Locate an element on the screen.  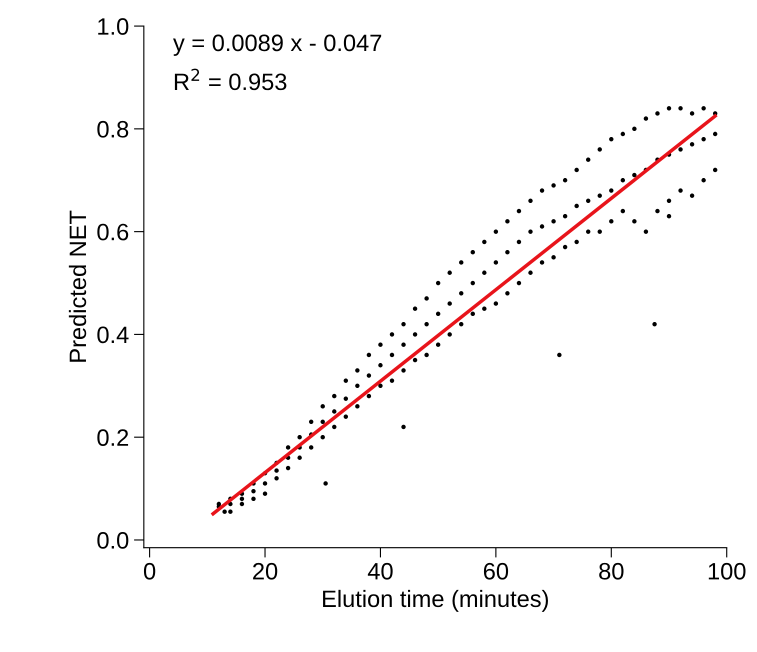
x-tick-label: 20 is located at coordinates (265, 571).